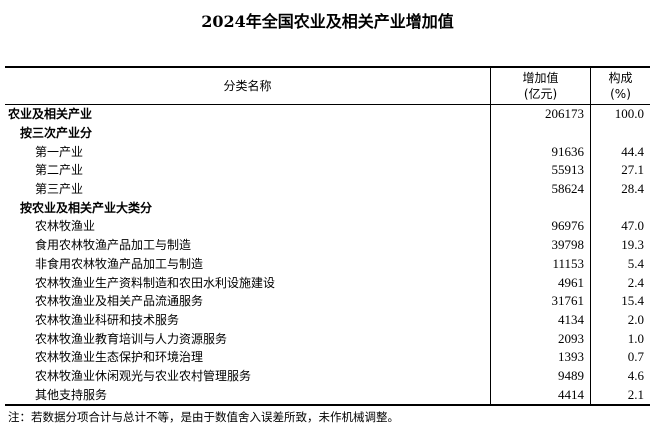 The width and height of the screenshot is (655, 435). What do you see at coordinates (119, 357) in the screenshot?
I see `row-name: 农林牧渔业生态保护和环境治理` at bounding box center [119, 357].